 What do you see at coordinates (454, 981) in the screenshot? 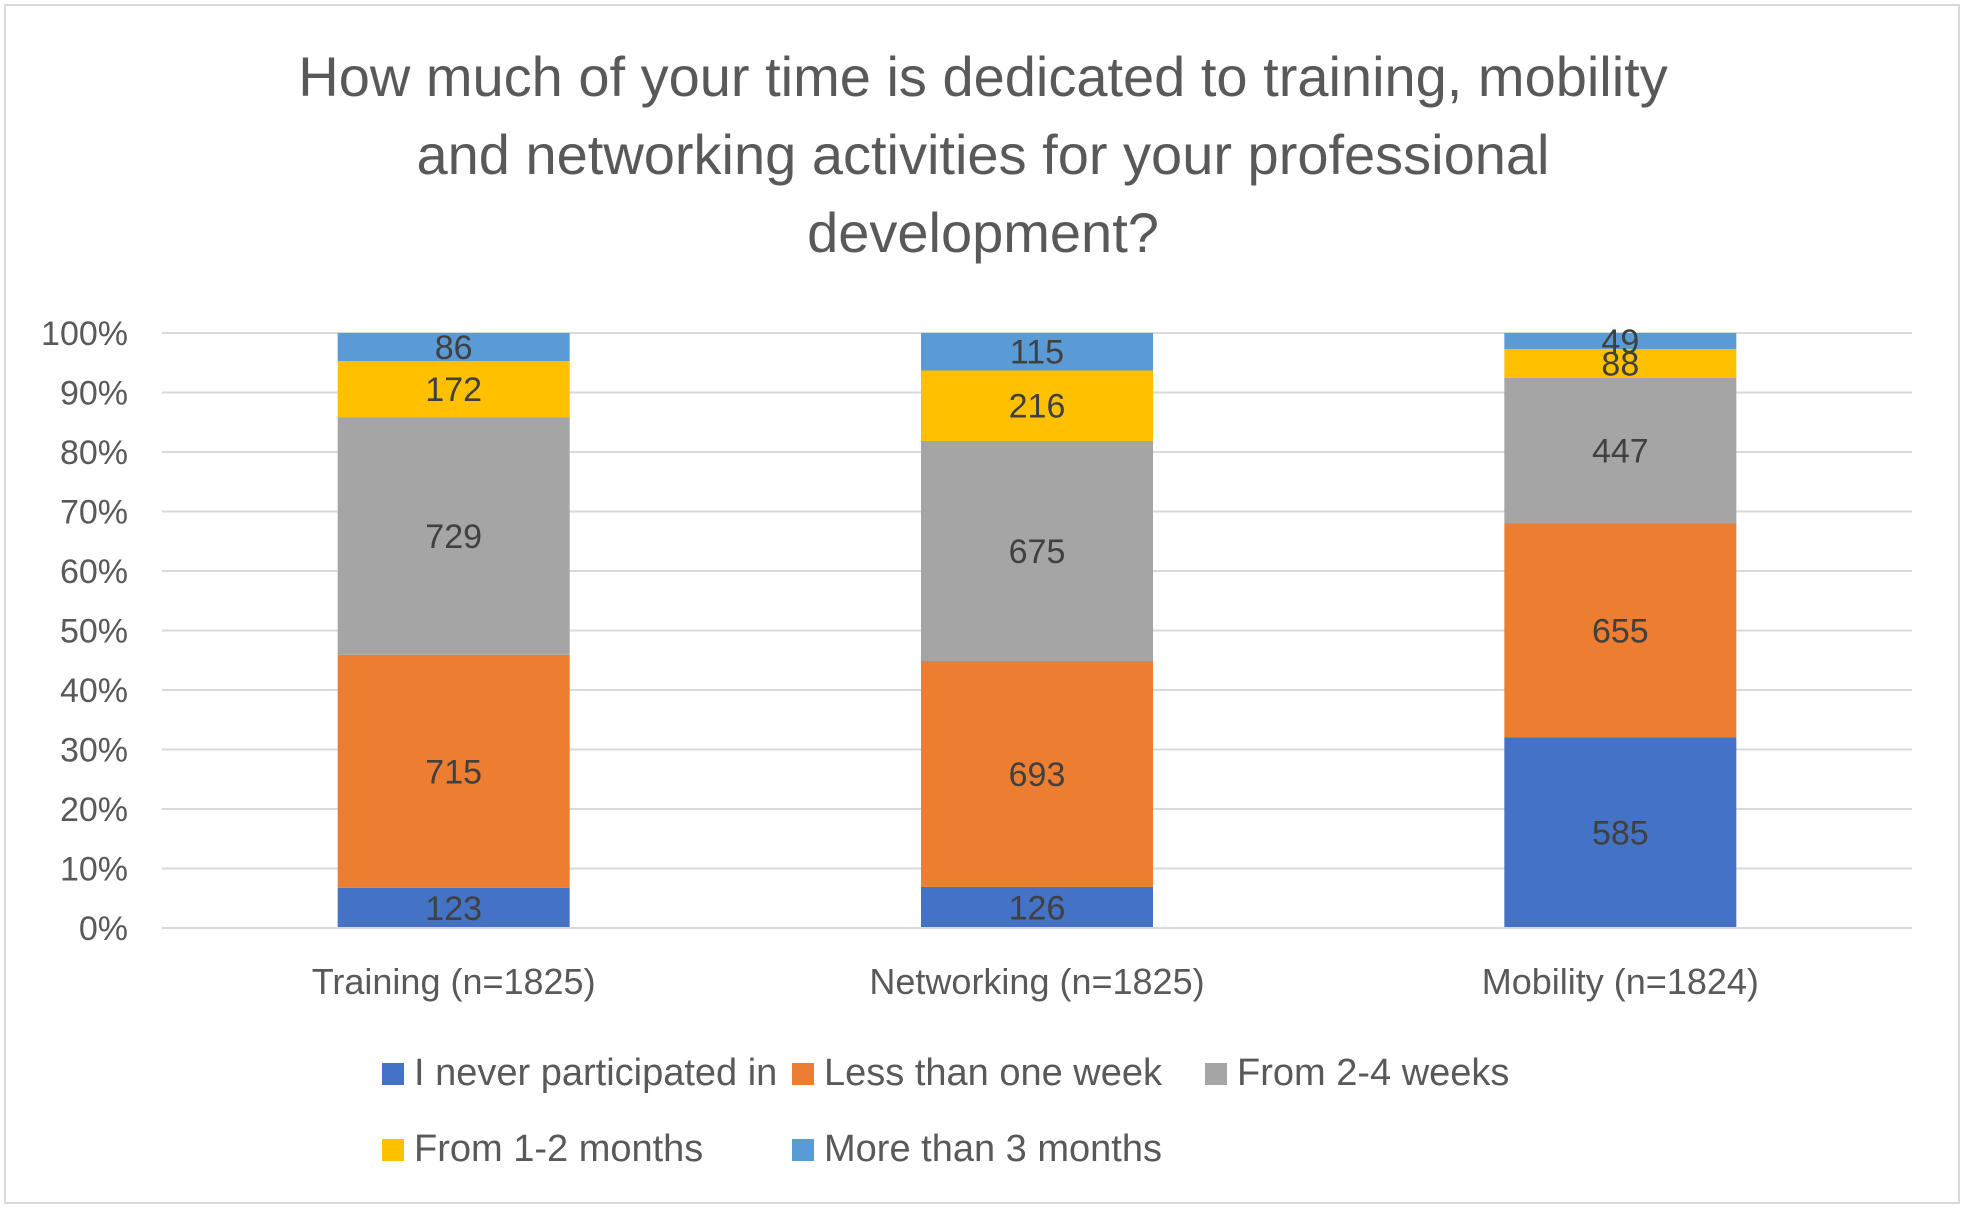
I see `x-category-label: Training (n=1825)` at bounding box center [454, 981].